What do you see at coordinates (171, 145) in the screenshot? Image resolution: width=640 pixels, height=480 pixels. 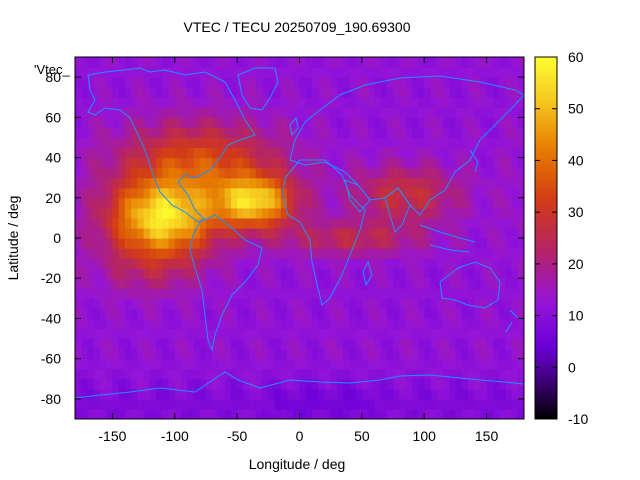 I see `coast-north-america` at bounding box center [171, 145].